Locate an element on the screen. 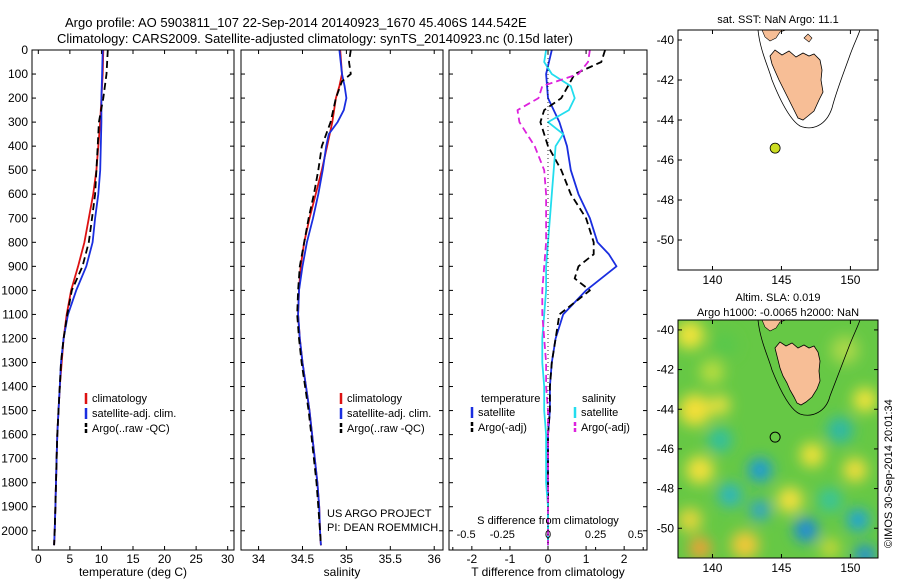  imos-timestamp: ©IMOS 30-Sep-2014 20:01:34 is located at coordinates (889, 473).